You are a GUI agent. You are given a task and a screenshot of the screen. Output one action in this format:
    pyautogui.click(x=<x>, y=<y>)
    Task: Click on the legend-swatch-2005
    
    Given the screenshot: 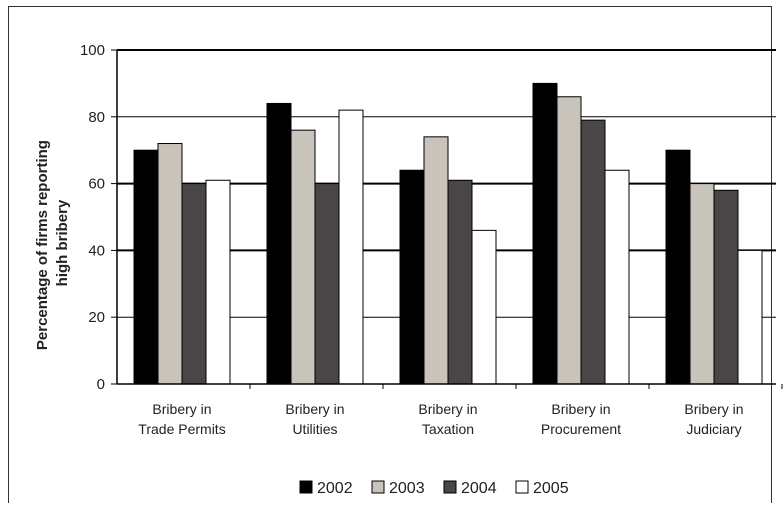 What is the action you would take?
    pyautogui.click(x=522, y=487)
    